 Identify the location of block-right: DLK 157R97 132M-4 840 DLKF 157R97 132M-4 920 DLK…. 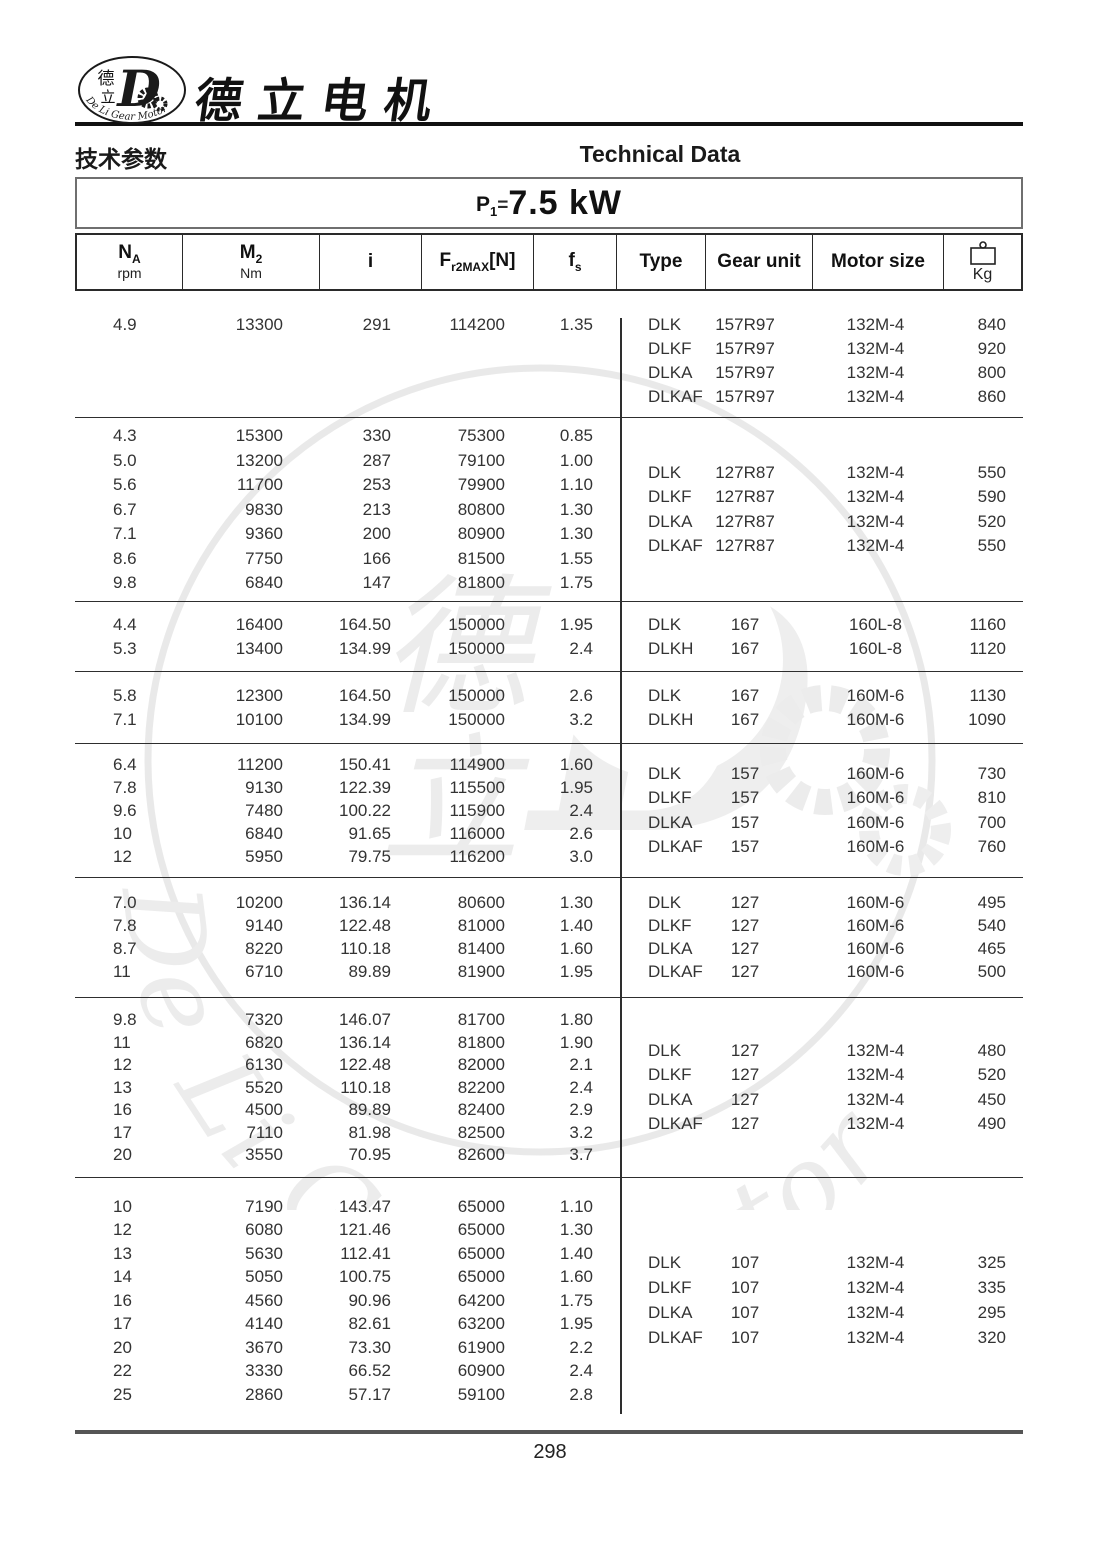
(821, 354).